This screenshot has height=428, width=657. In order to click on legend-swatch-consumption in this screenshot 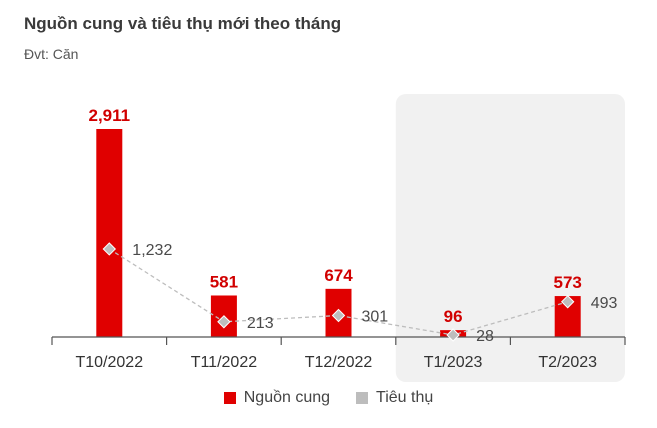, I will do `click(362, 398)`.